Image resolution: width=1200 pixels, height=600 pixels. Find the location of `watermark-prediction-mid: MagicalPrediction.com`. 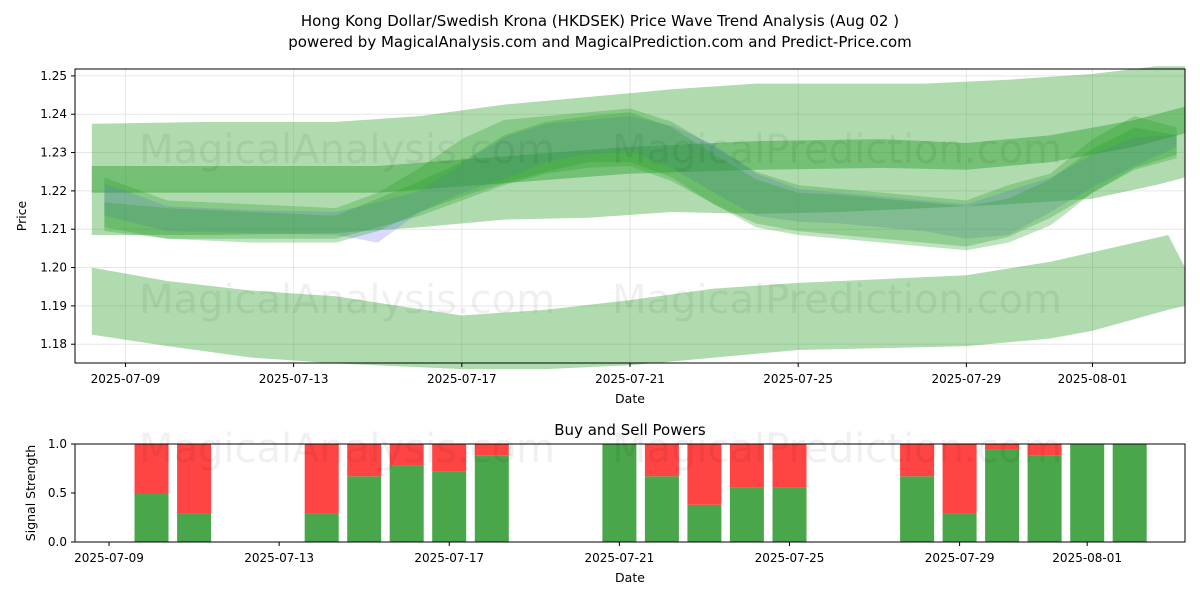

watermark-prediction-mid: MagicalPrediction.com is located at coordinates (837, 300).